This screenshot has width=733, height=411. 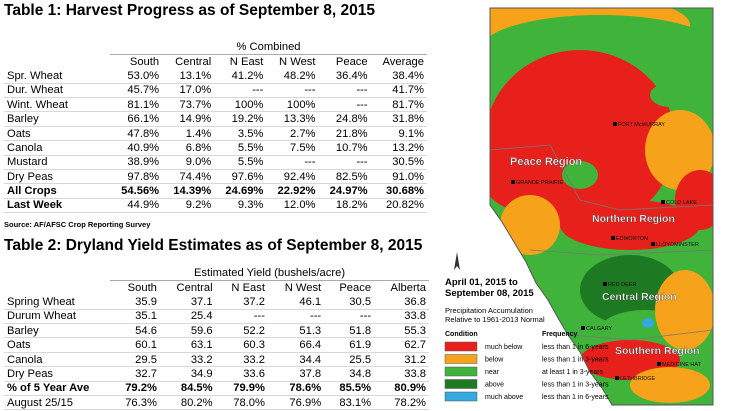 What do you see at coordinates (27, 162) in the screenshot?
I see `row-label: Mustard` at bounding box center [27, 162].